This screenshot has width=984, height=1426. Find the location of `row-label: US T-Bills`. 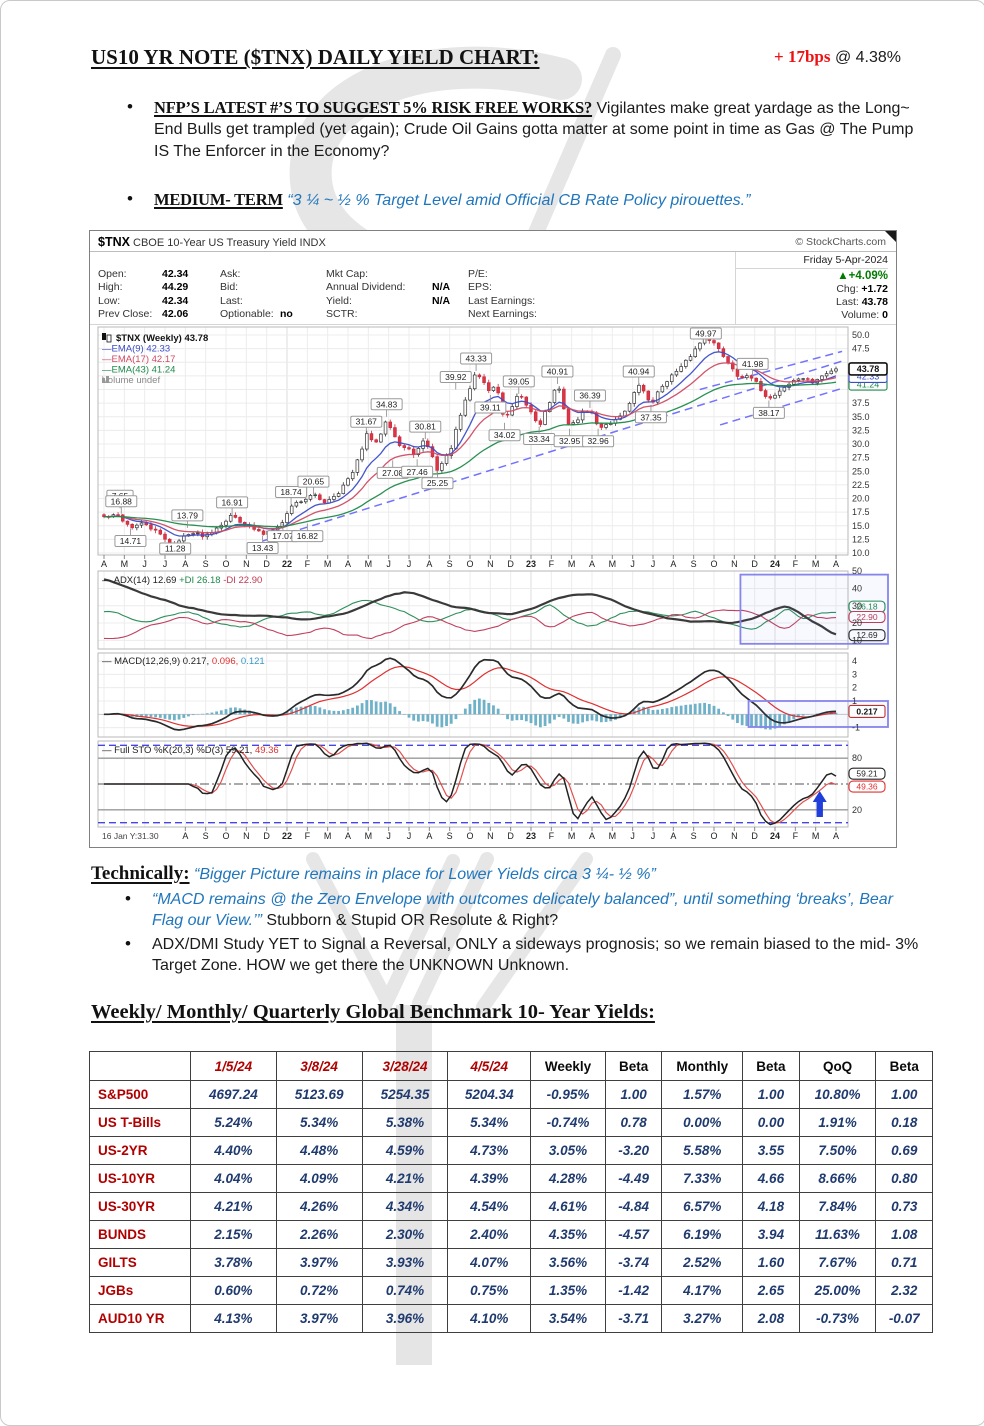

row-label: US T-Bills is located at coordinates (140, 1123).